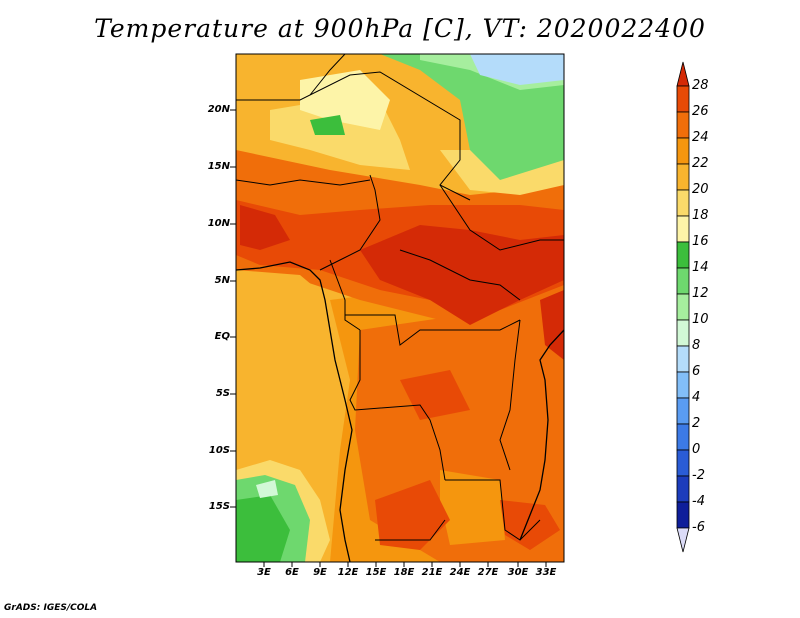  I want to click on lon-label: 30E, so click(518, 572).